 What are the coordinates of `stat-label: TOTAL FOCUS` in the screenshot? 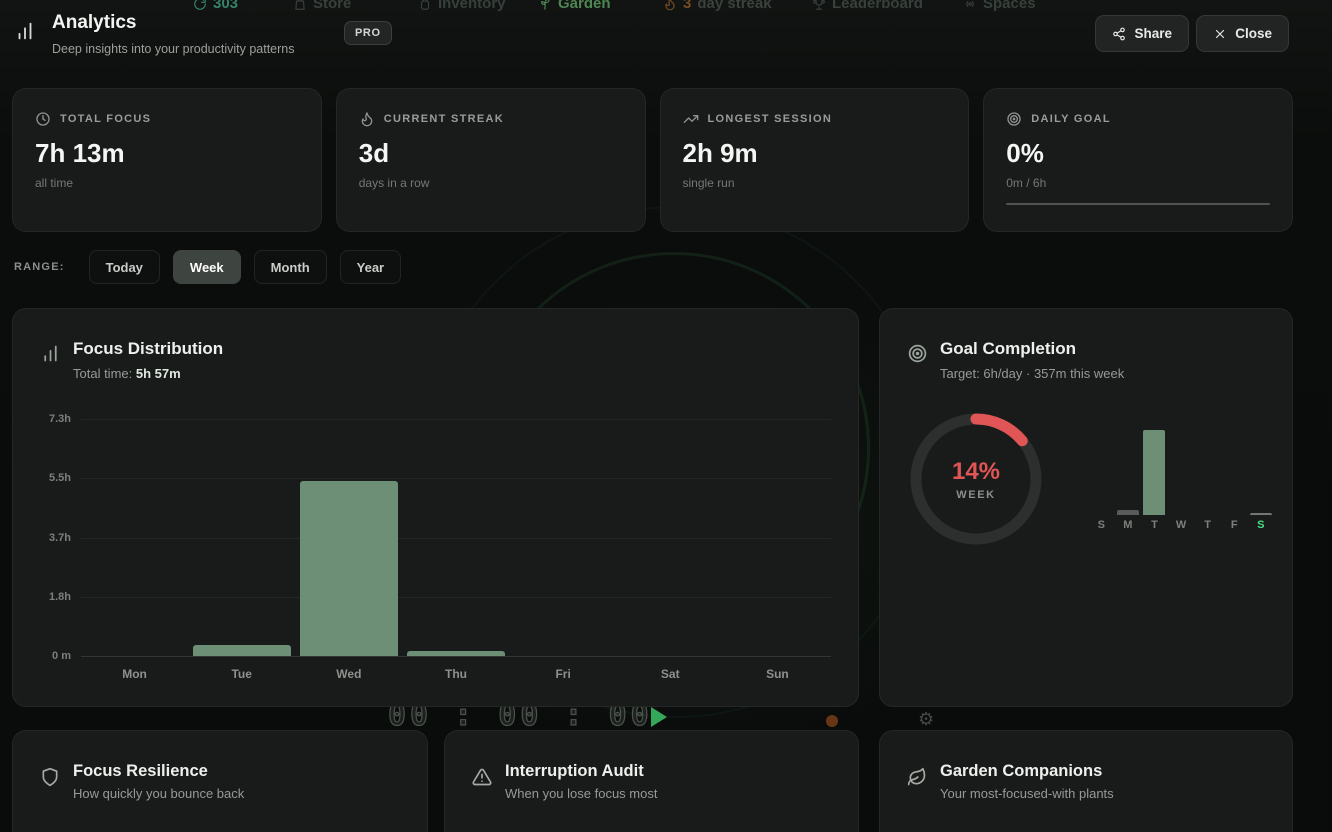 It's located at (106, 119).